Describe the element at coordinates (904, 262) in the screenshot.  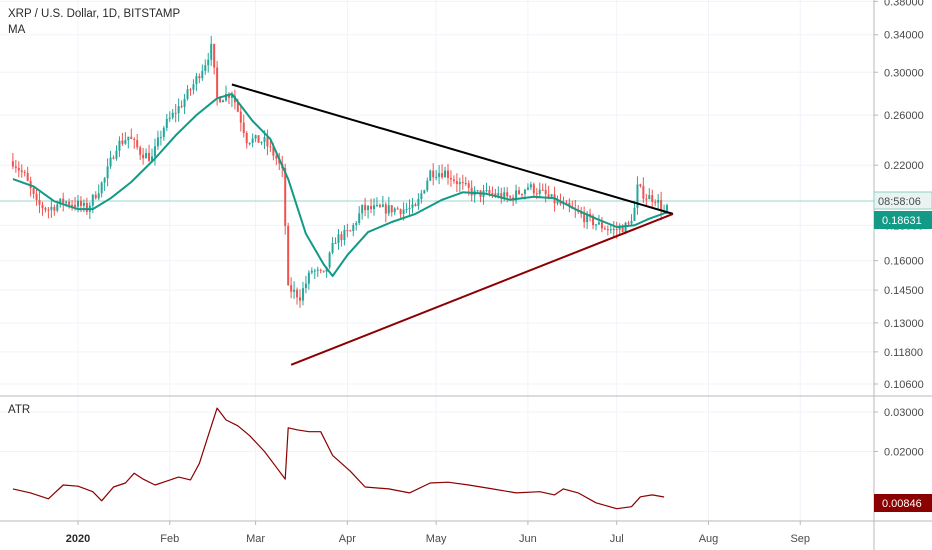
I see `price-tick-label: 0.16000` at that location.